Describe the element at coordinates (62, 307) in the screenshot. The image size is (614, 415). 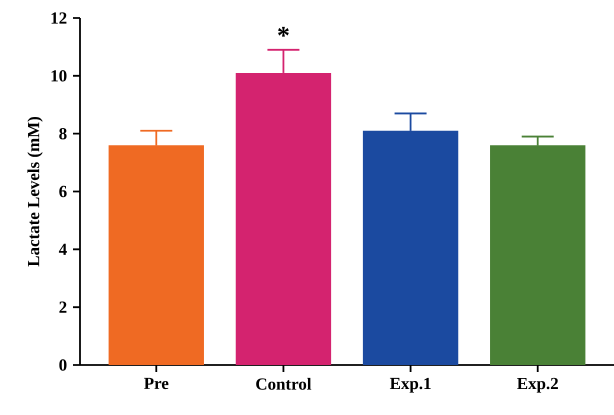
I see `y-tick-label: 2` at that location.